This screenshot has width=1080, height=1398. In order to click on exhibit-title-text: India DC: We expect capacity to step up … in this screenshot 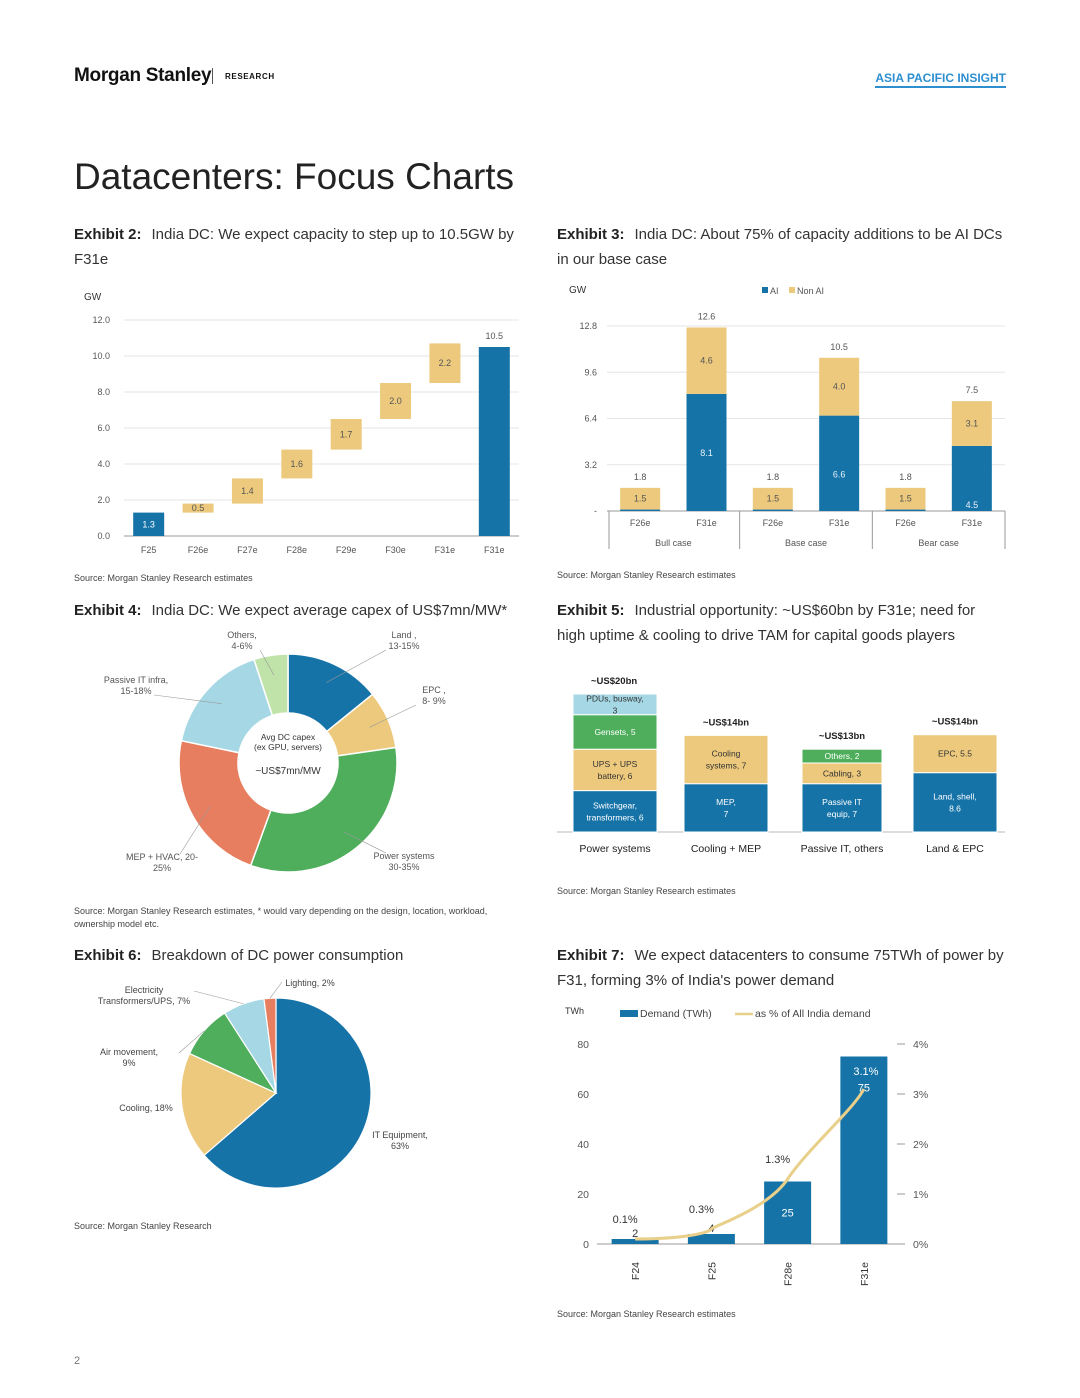, I will do `click(294, 247)`.